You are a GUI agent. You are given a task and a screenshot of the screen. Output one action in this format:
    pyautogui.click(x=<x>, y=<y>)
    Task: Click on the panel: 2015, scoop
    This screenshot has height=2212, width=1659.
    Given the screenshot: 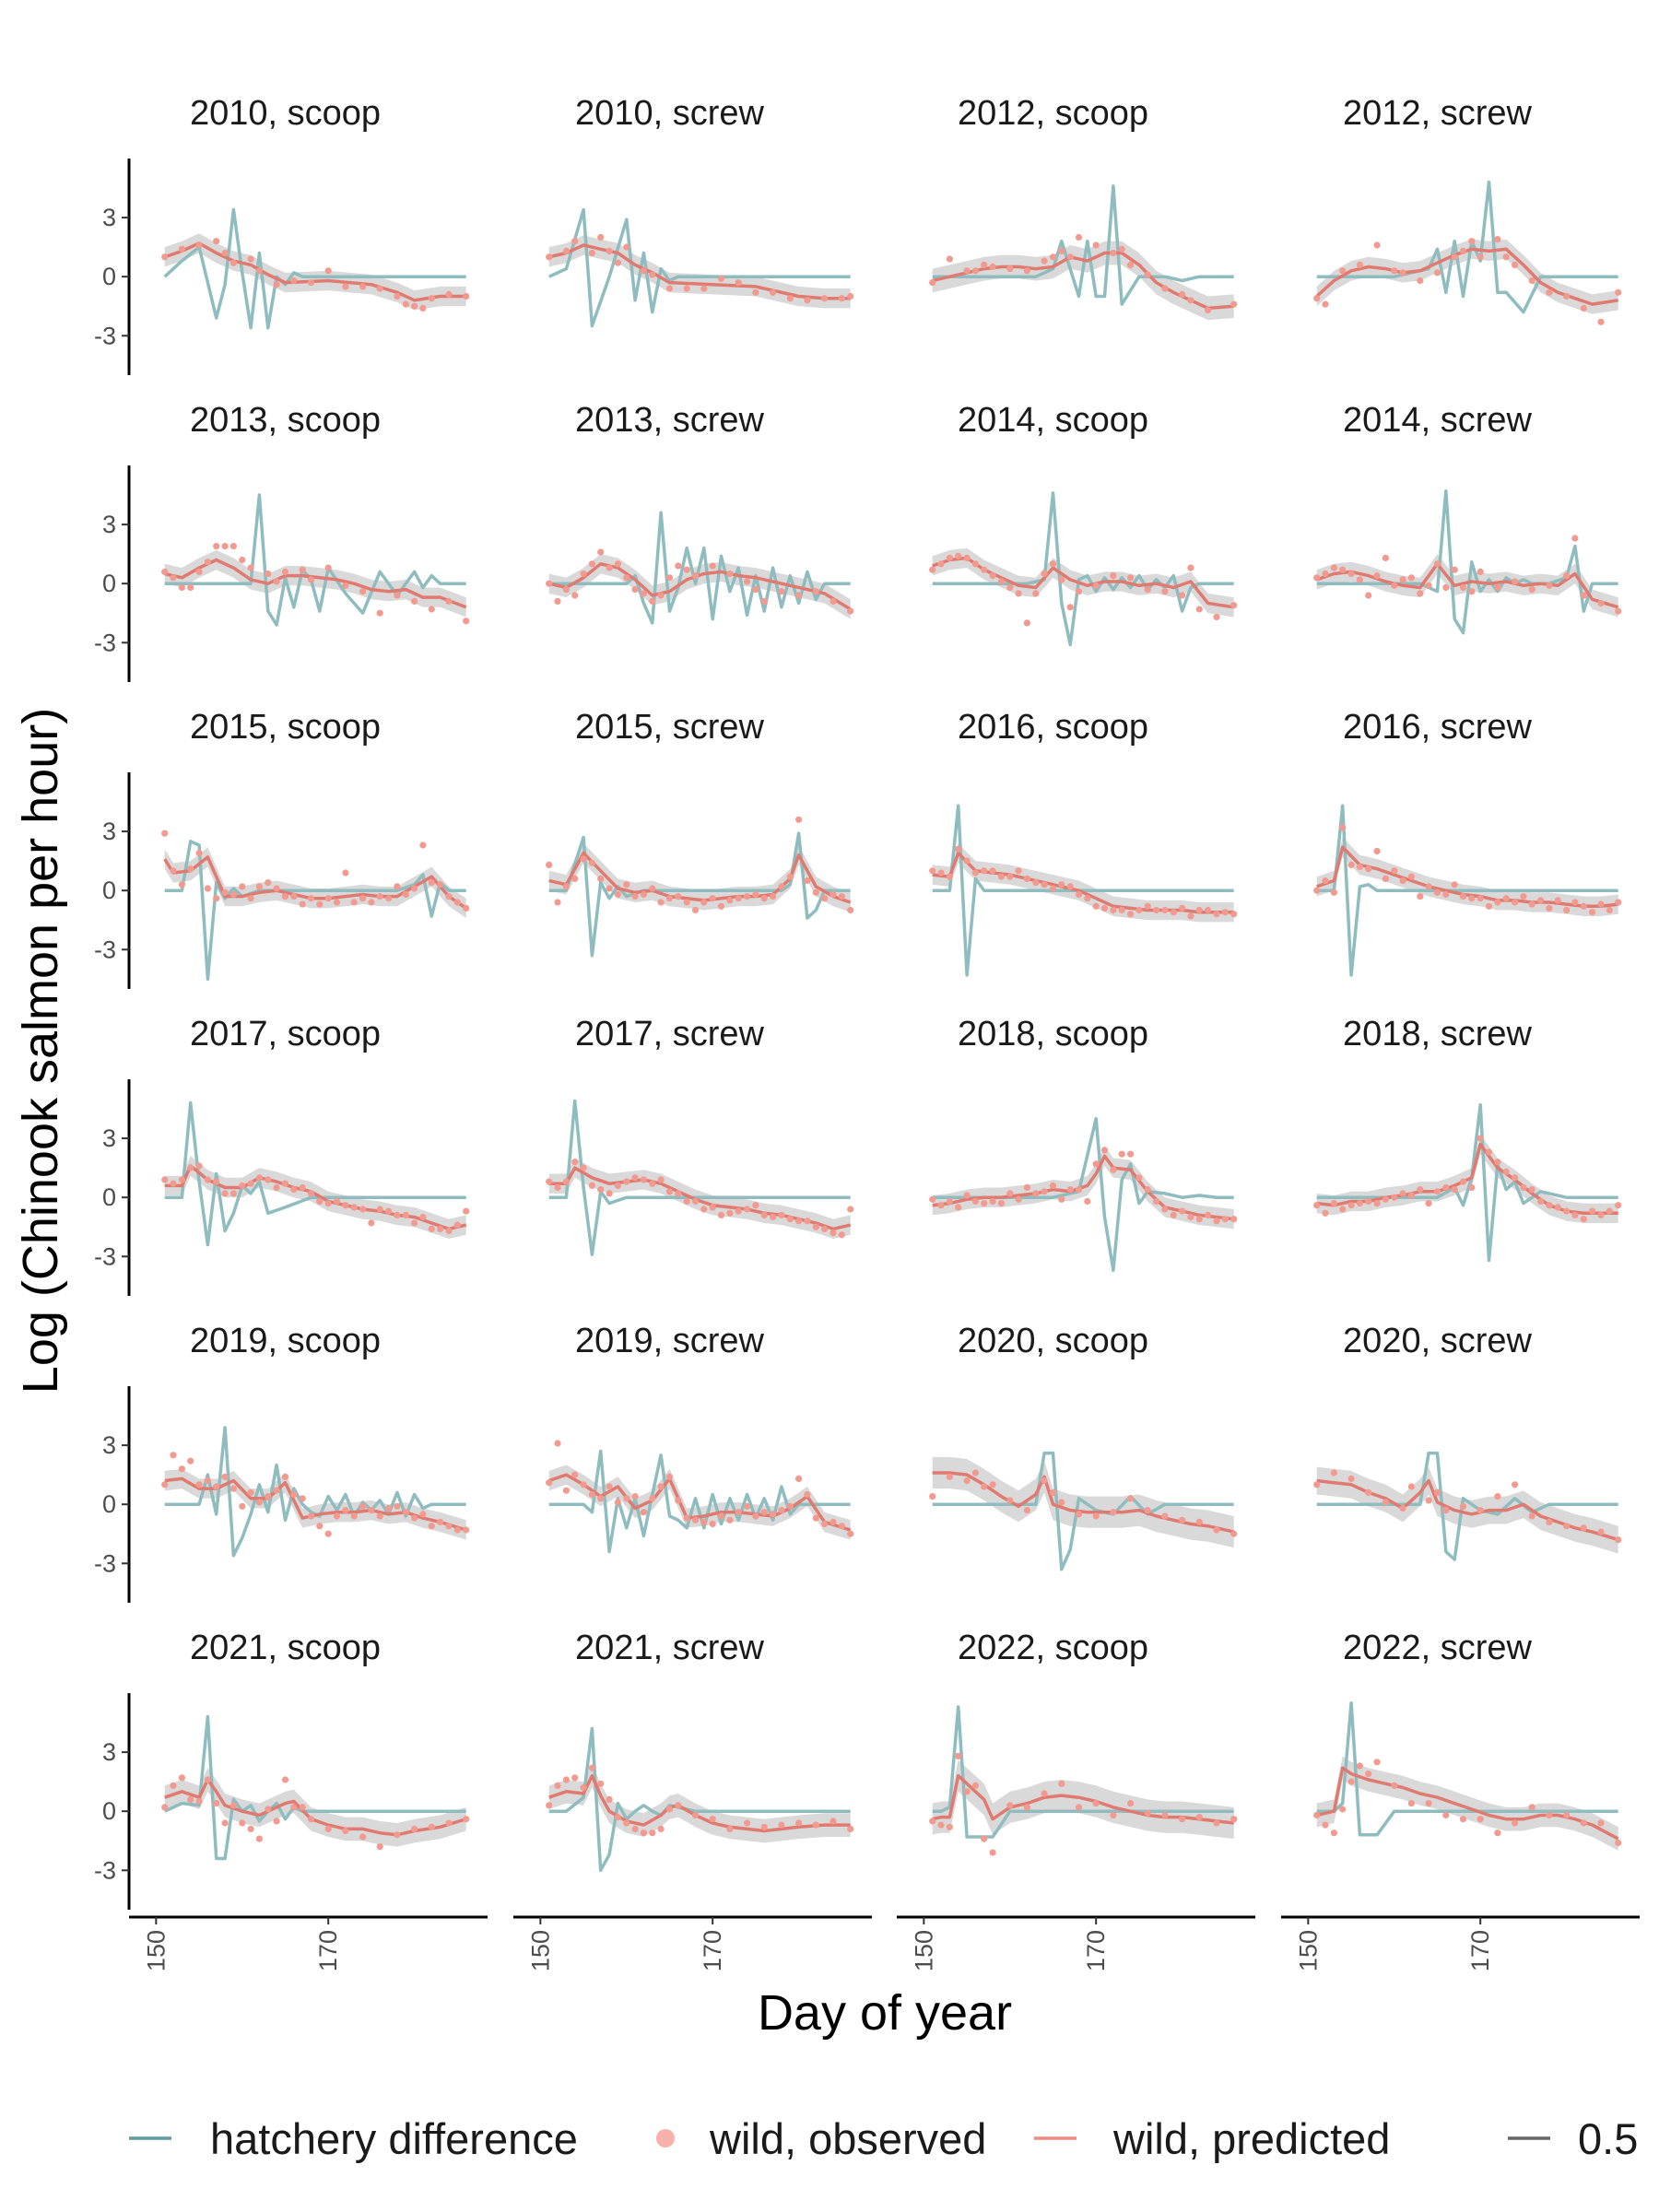 What is the action you would take?
    pyautogui.click(x=315, y=845)
    